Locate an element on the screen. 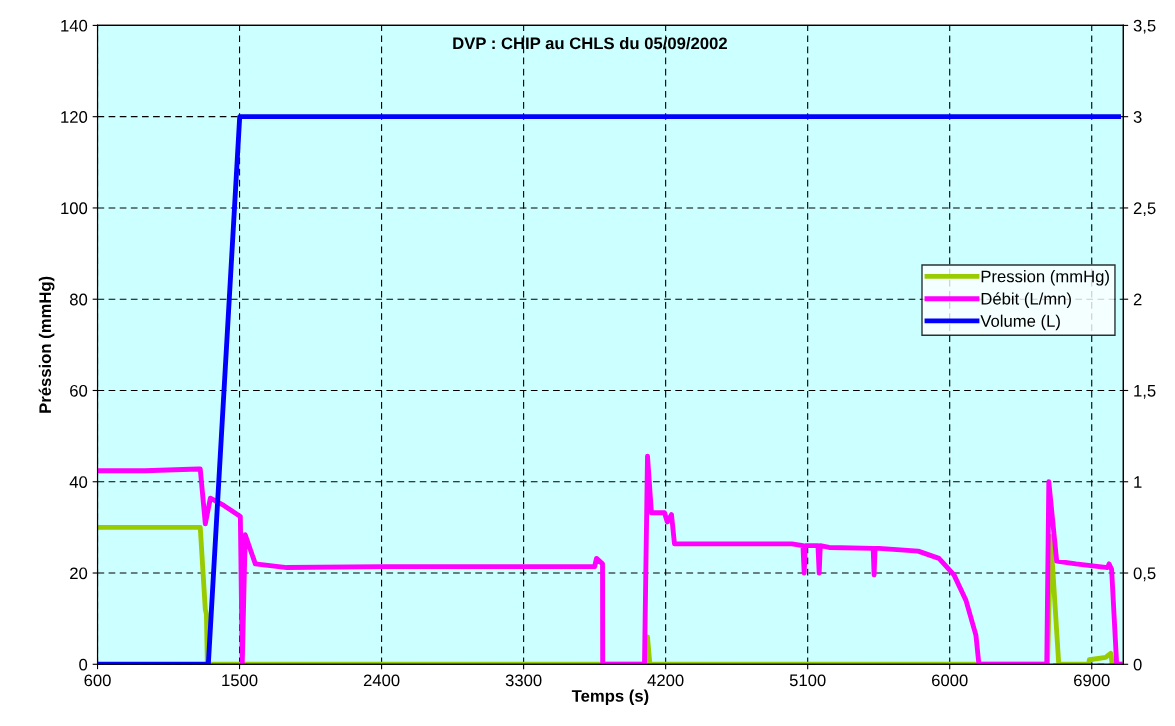 This screenshot has height=726, width=1175. x-tick-label: 600 is located at coordinates (97, 680).